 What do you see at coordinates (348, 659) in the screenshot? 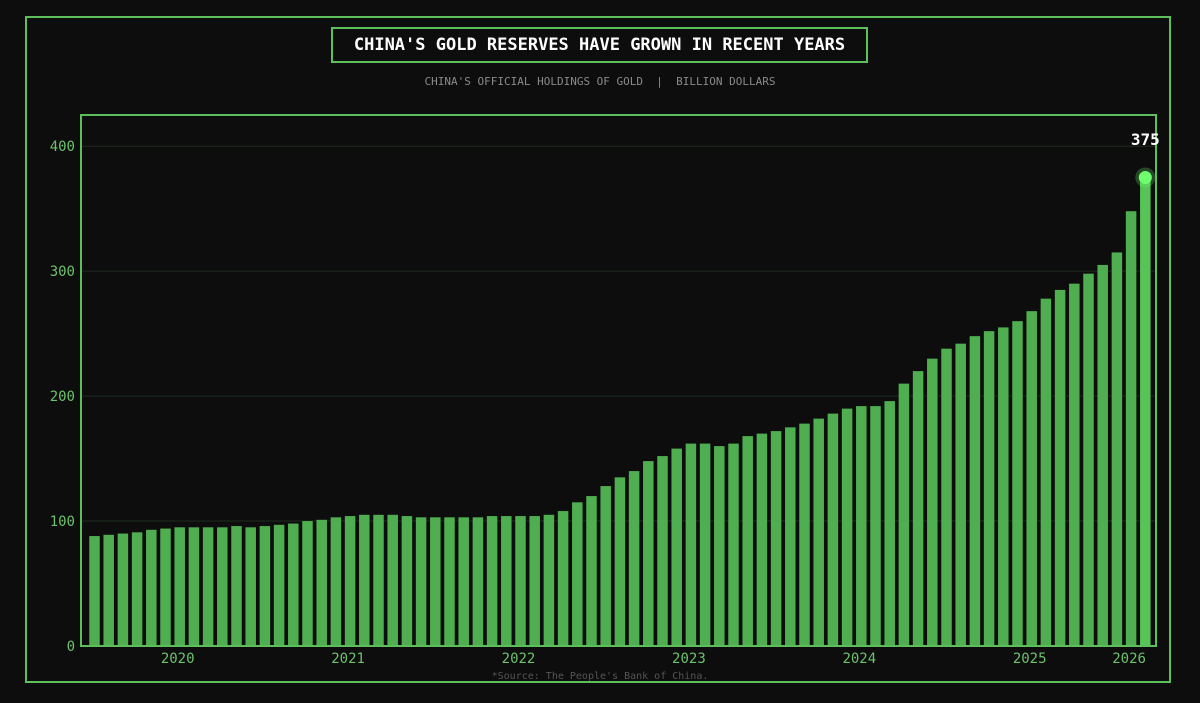
I see `x-tick-label: 2021` at bounding box center [348, 659].